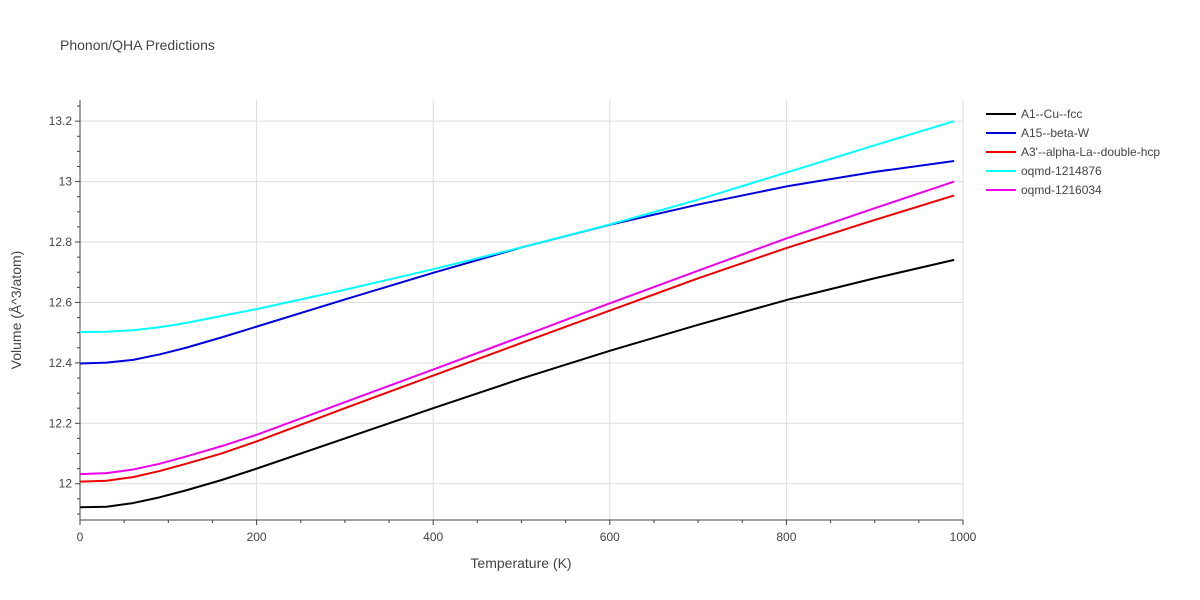  I want to click on legend-item-4: oqmd-1216034, so click(1044, 190).